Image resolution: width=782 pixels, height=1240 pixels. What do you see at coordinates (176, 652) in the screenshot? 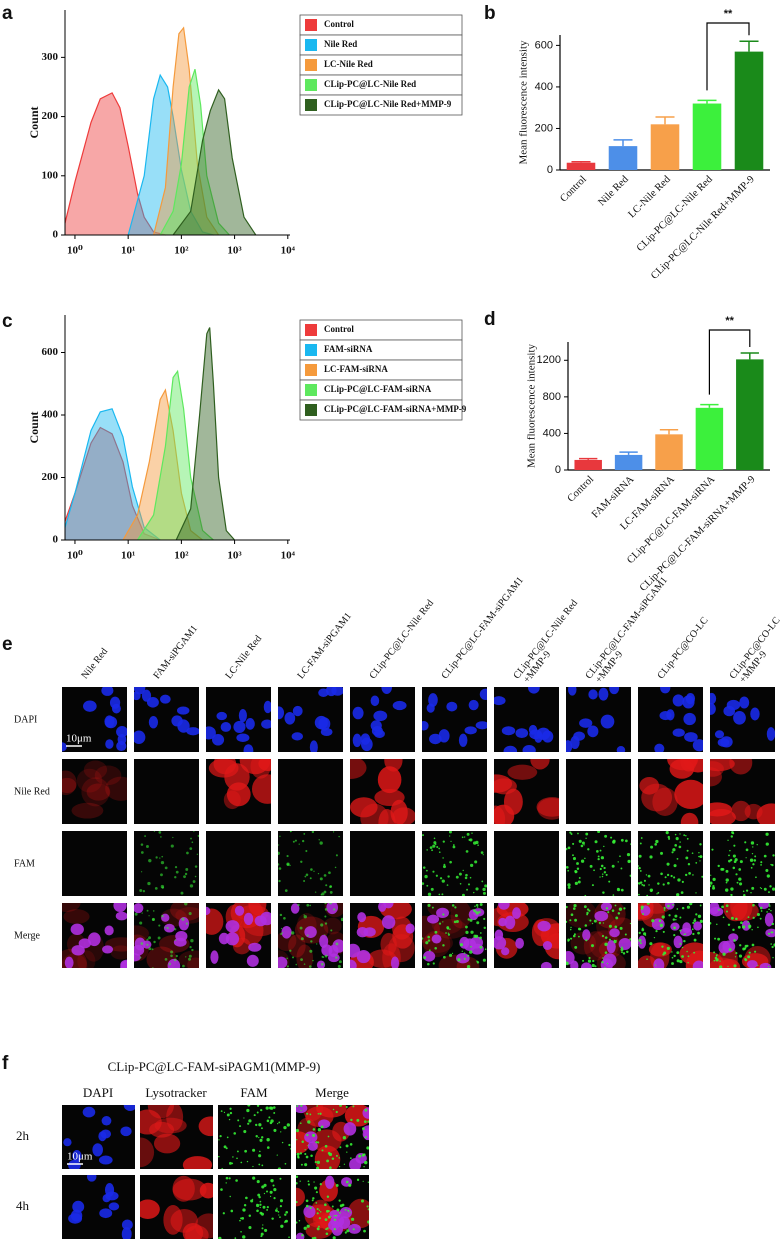
I see `column-label: FAM-siPGAM1` at bounding box center [176, 652].